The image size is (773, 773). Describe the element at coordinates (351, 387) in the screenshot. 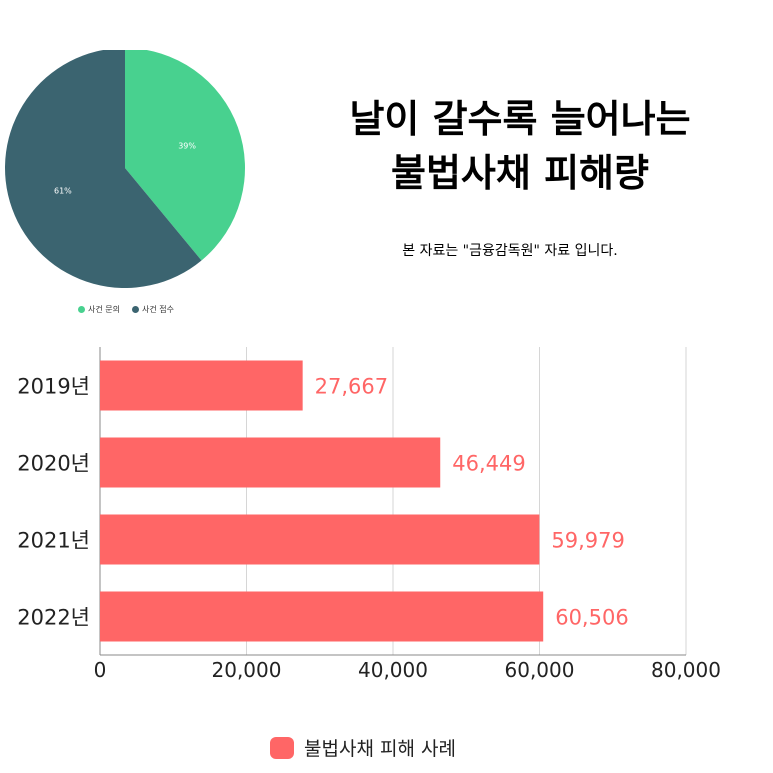

I see `bar-value-label-0: 27,667` at that location.